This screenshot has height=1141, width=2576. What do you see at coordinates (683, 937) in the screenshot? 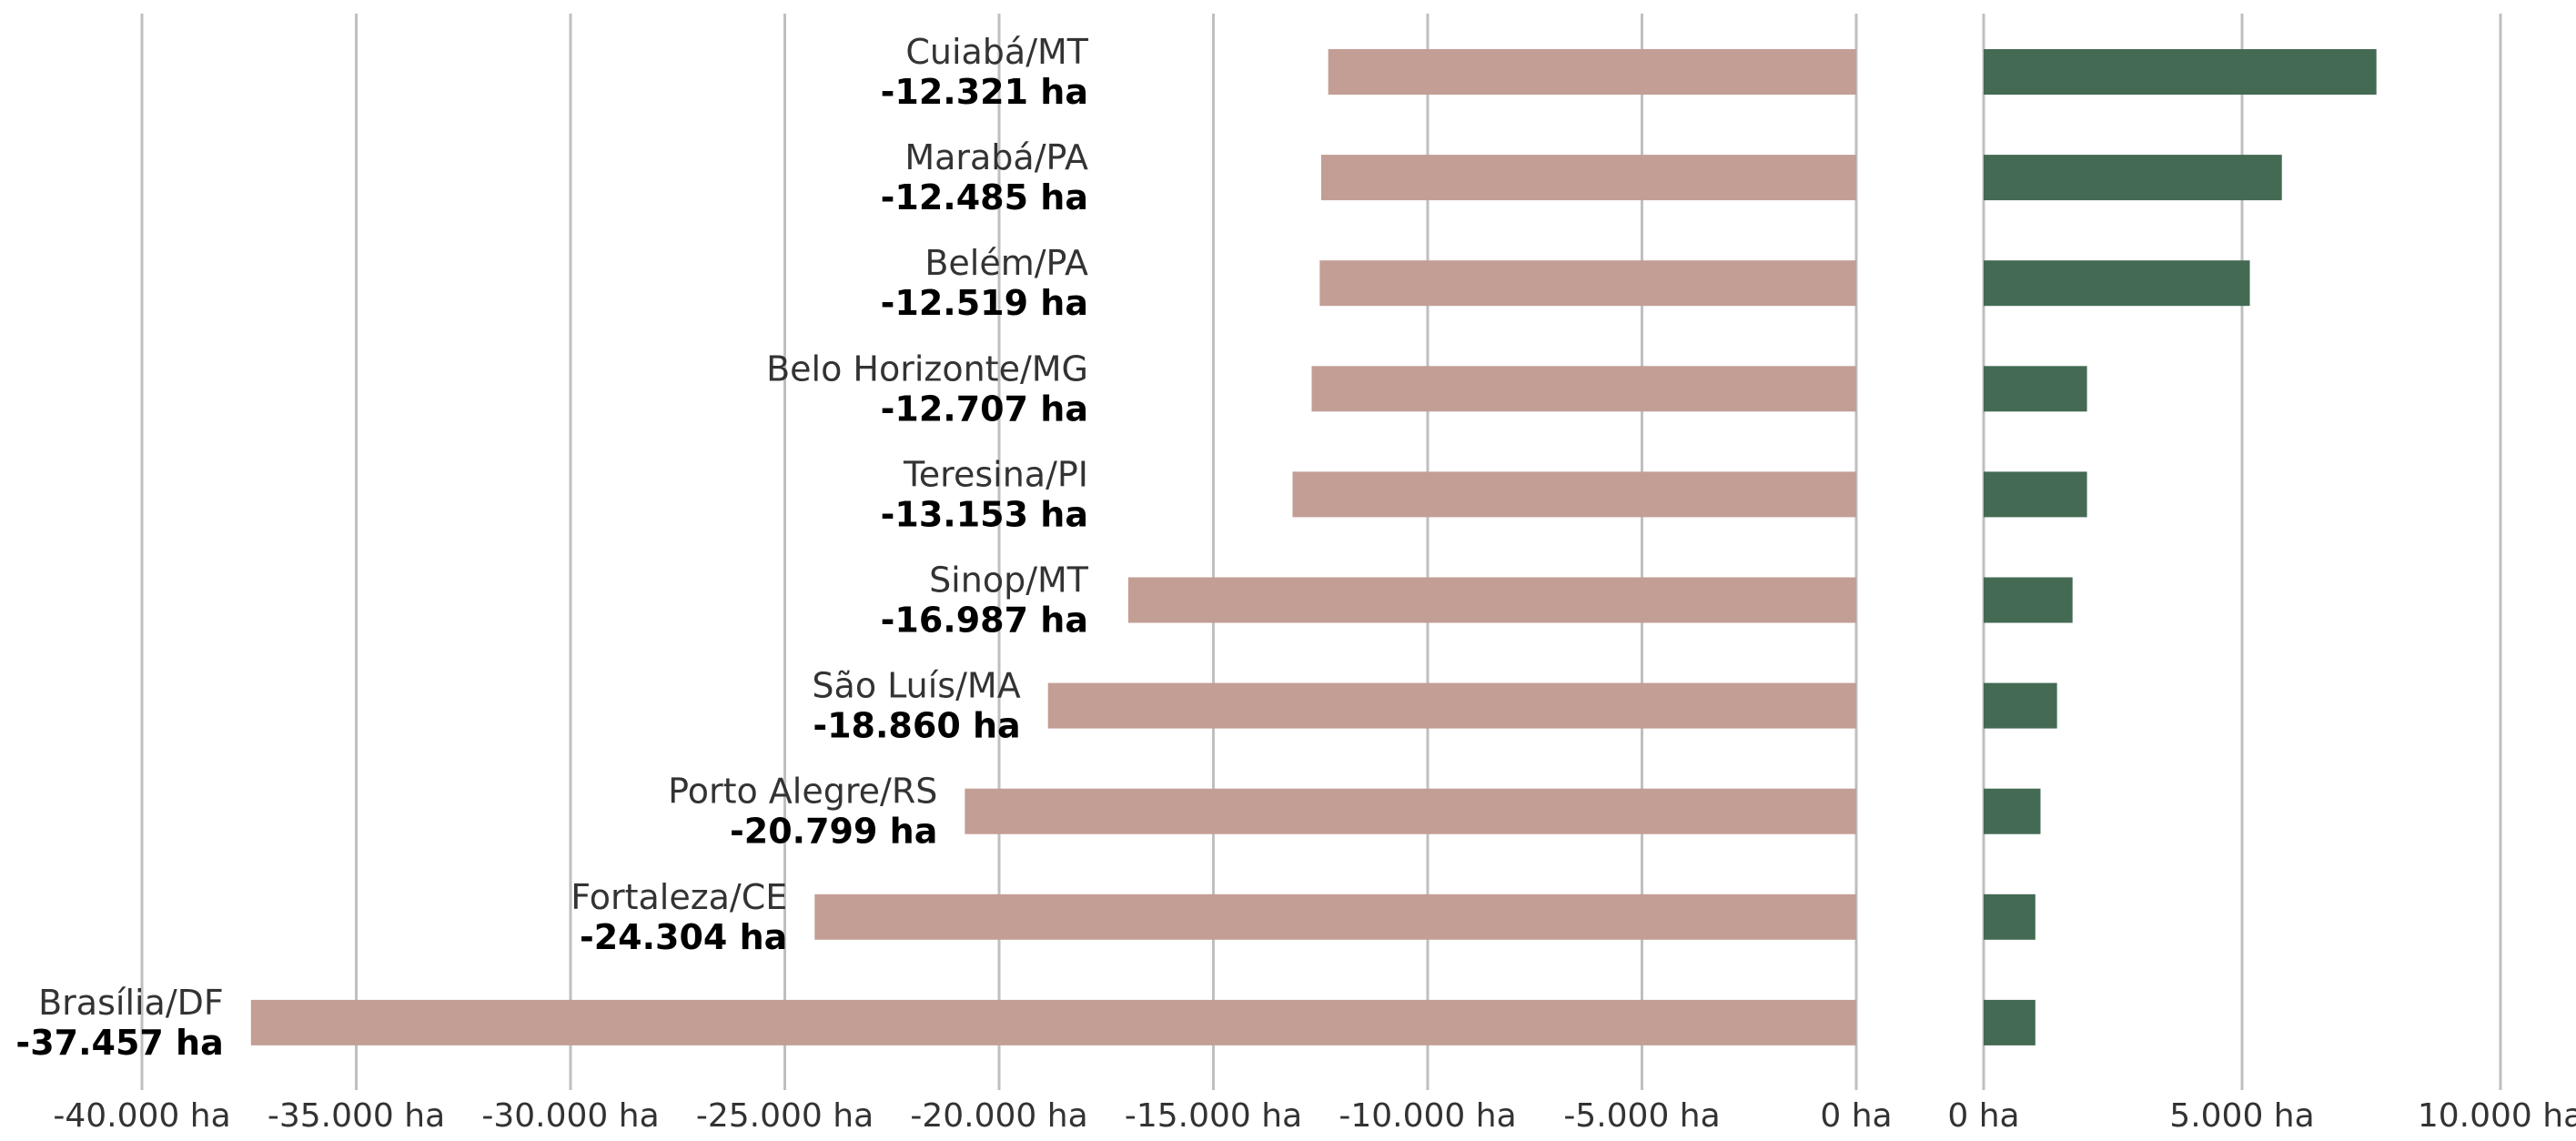
I see `bar-value-label: -24.304 ha` at bounding box center [683, 937].